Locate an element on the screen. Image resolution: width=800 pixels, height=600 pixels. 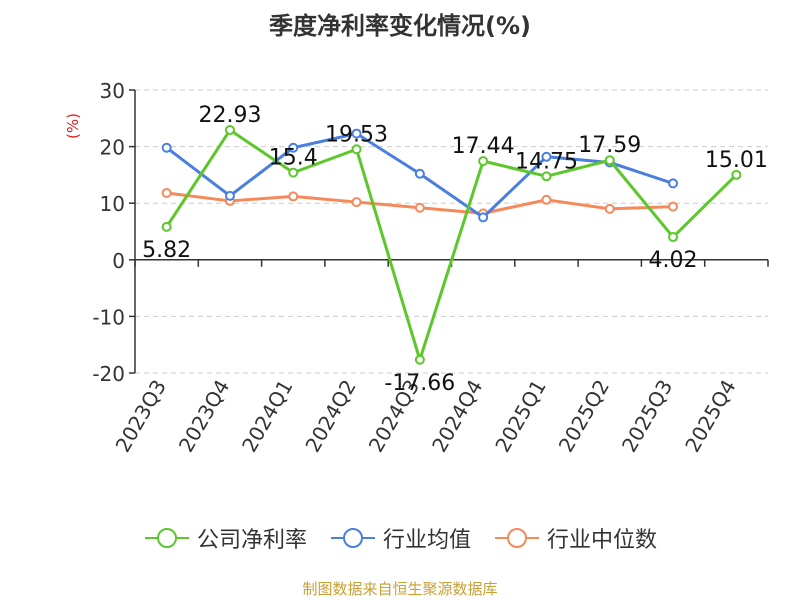
y-tick-label: 30 is located at coordinates (112, 91).